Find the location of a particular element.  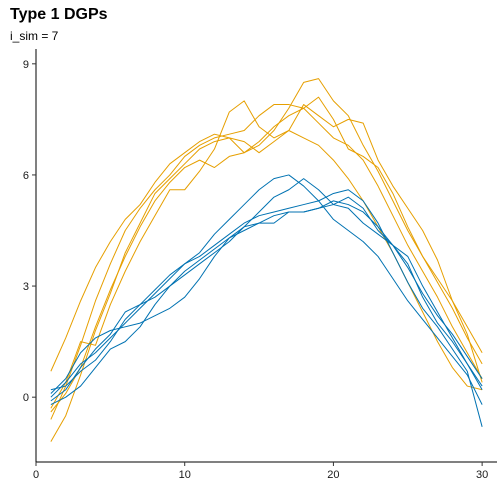

chart-subtitle: i_sim = 7 is located at coordinates (34, 36).